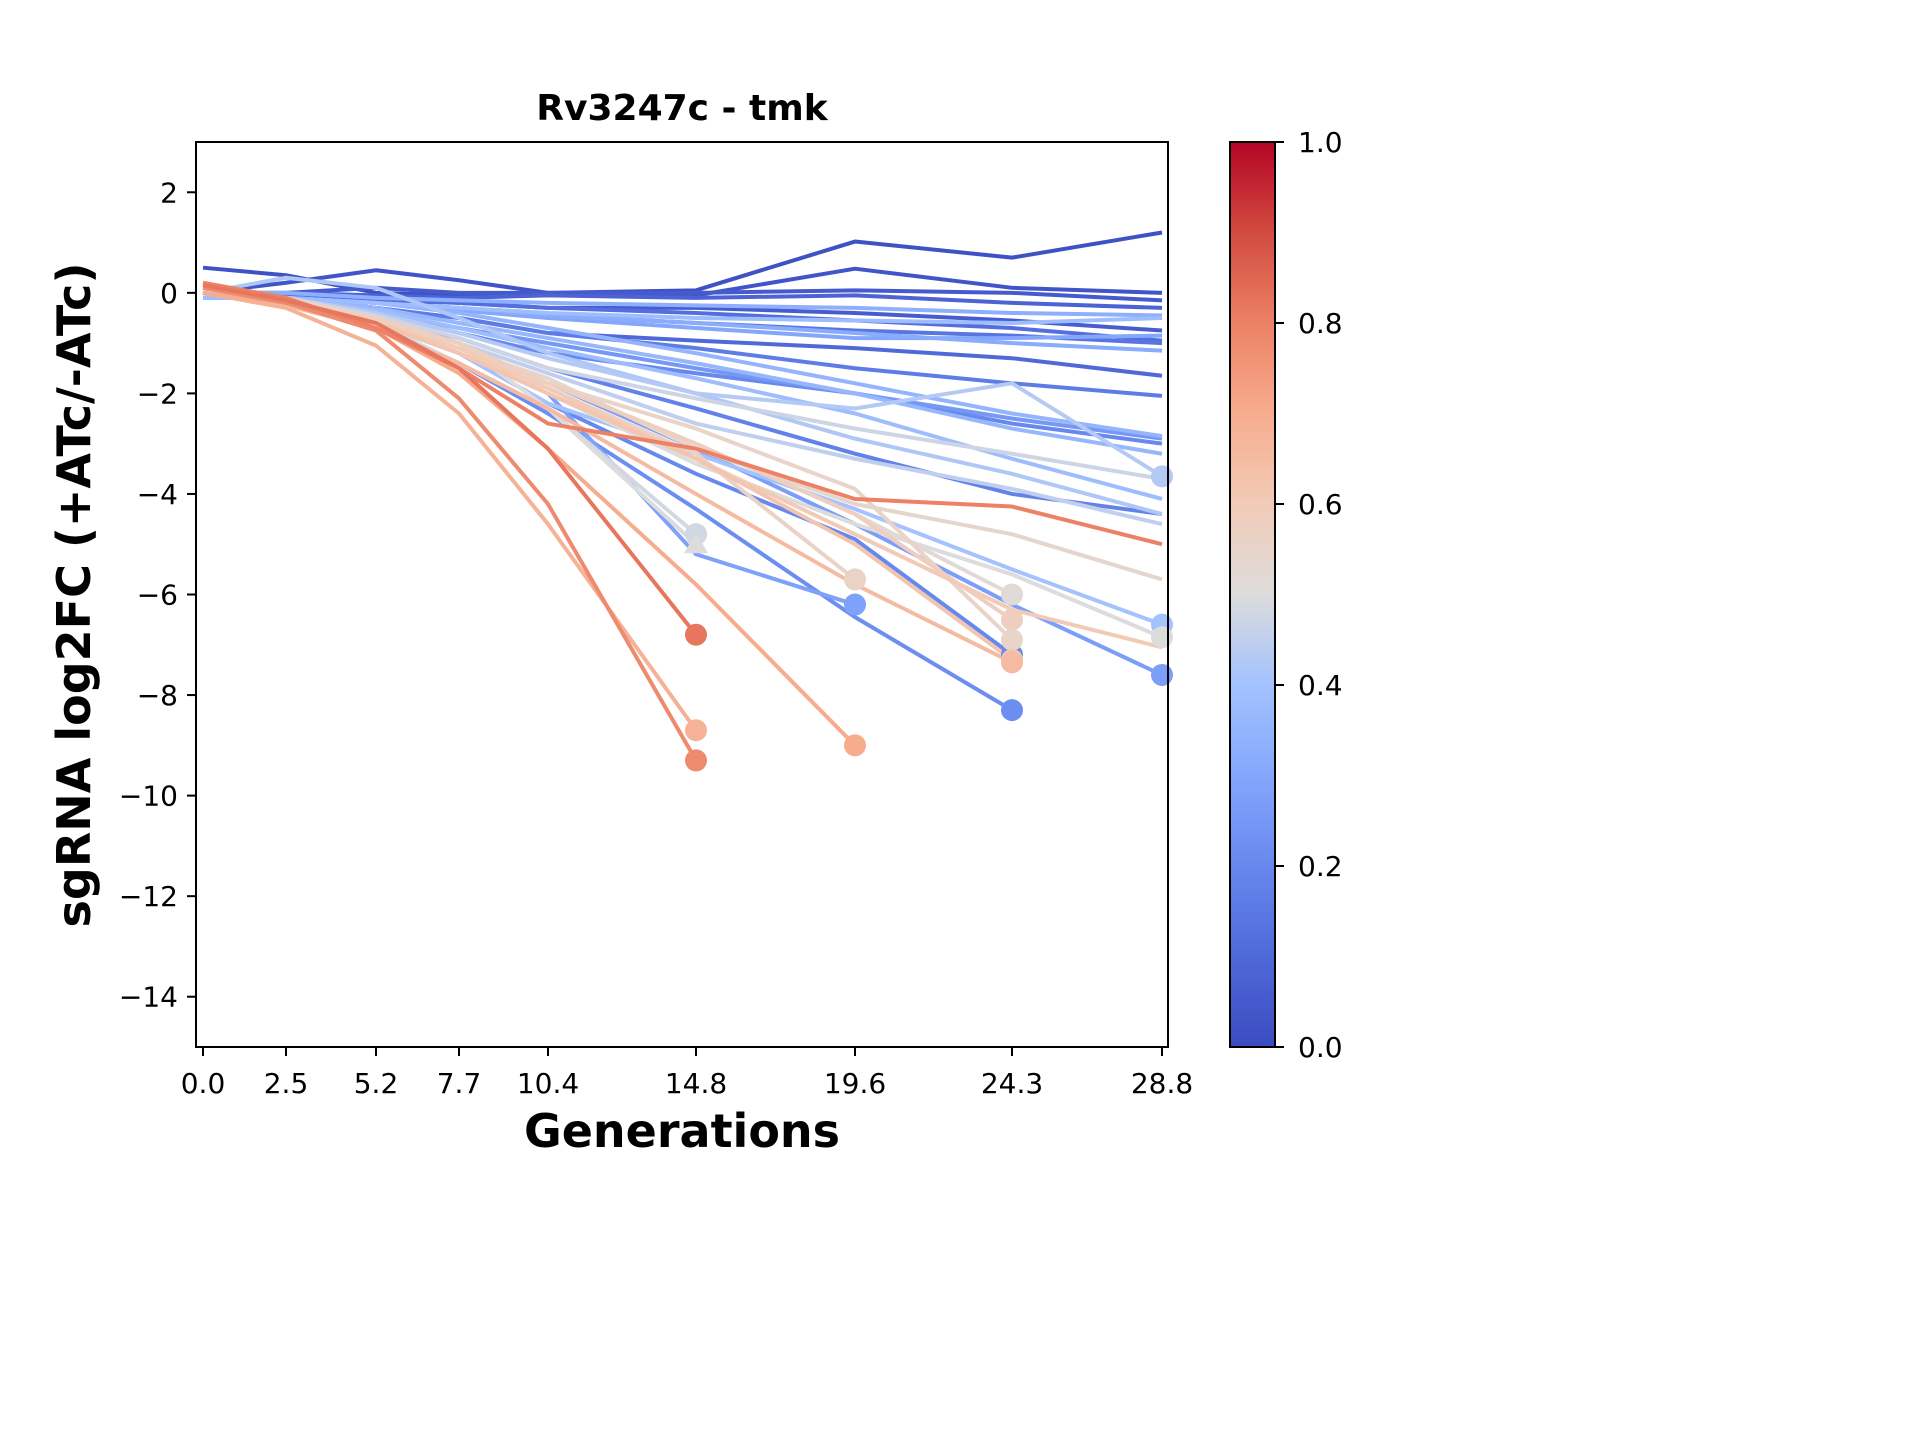 The height and width of the screenshot is (1440, 1920). What do you see at coordinates (682, 108) in the screenshot?
I see `chart-title: Rv3247c - tmk` at bounding box center [682, 108].